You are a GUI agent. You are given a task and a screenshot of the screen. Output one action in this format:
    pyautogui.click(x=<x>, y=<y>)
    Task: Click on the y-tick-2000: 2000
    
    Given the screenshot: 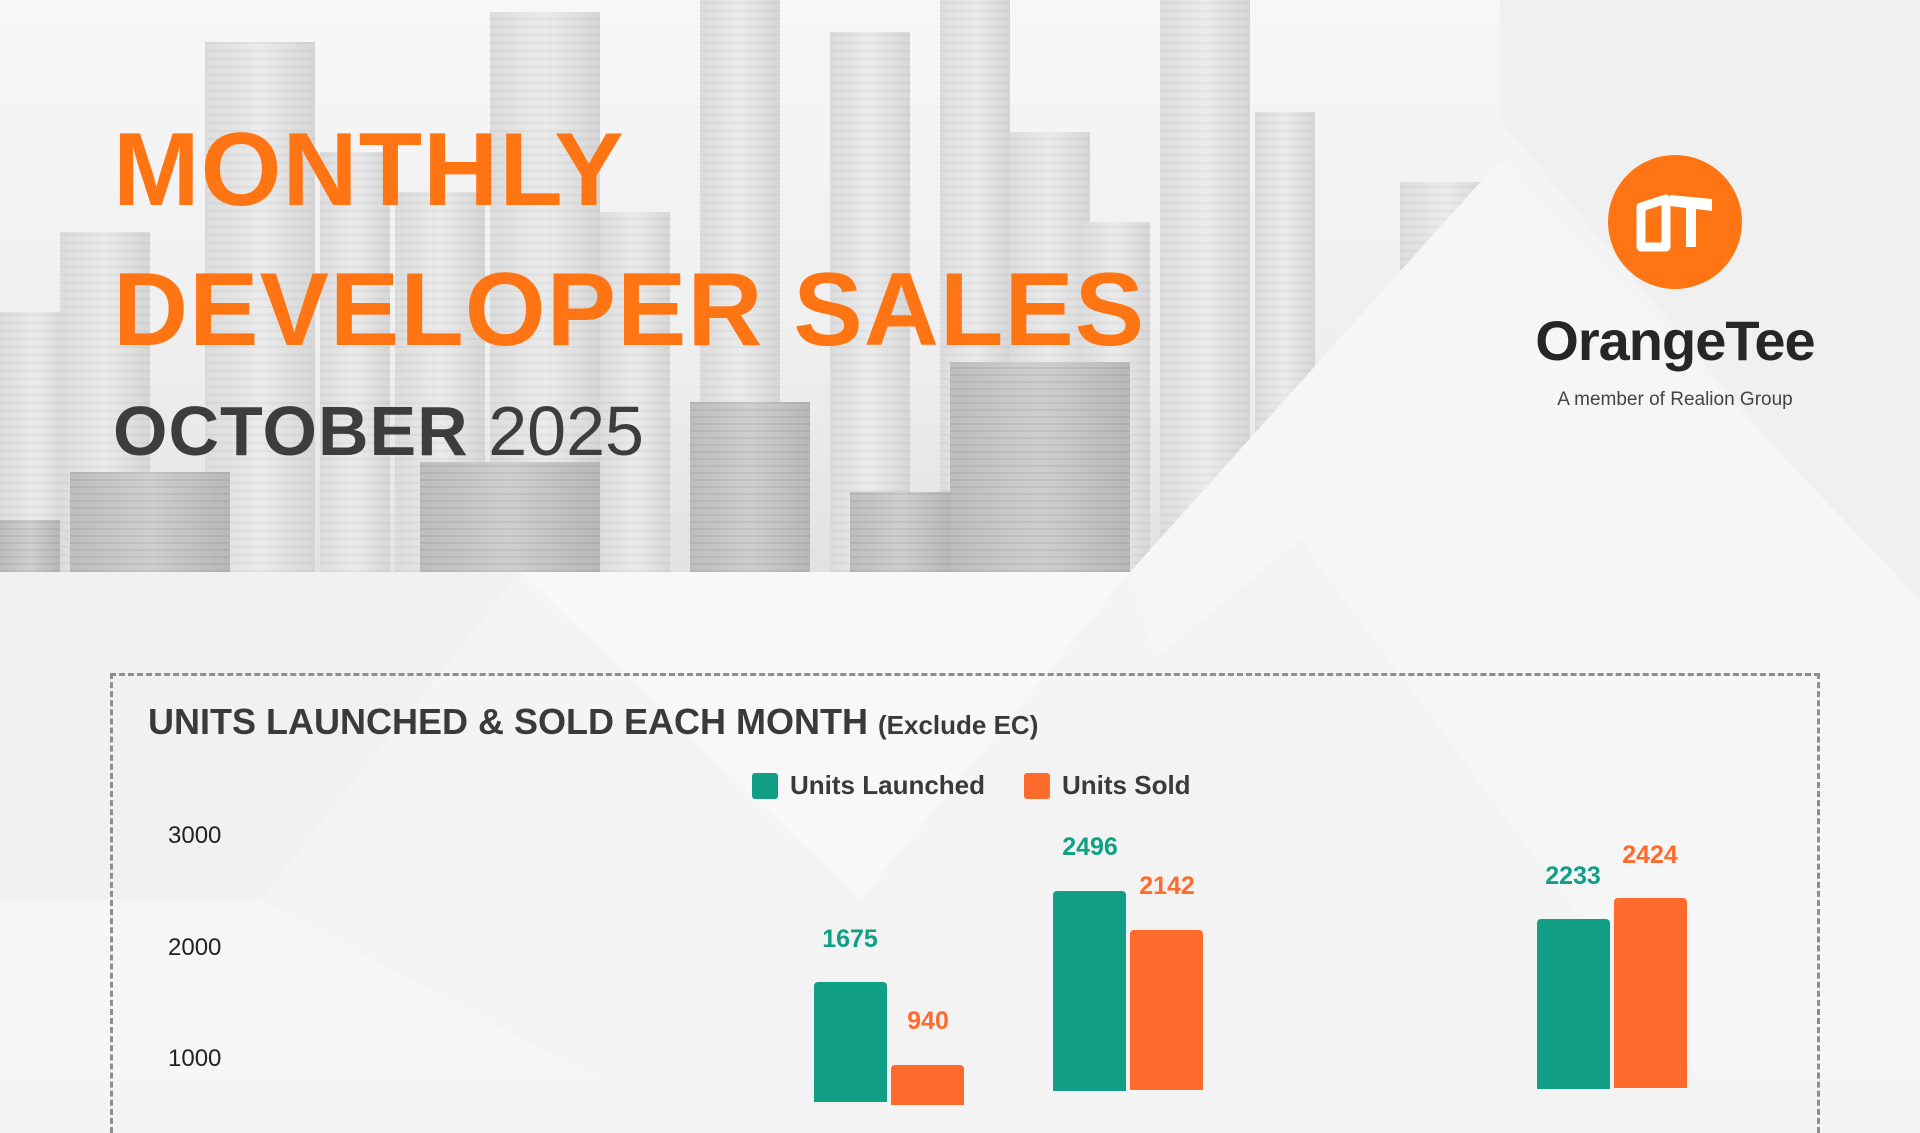 What is the action you would take?
    pyautogui.click(x=195, y=947)
    